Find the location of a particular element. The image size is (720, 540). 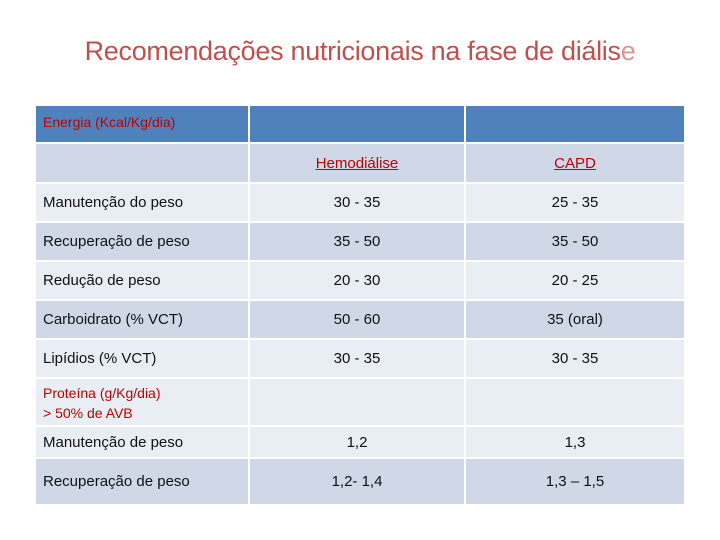

table-row: Manutenção do peso 30 - 35 25 - 35 is located at coordinates (360, 203).